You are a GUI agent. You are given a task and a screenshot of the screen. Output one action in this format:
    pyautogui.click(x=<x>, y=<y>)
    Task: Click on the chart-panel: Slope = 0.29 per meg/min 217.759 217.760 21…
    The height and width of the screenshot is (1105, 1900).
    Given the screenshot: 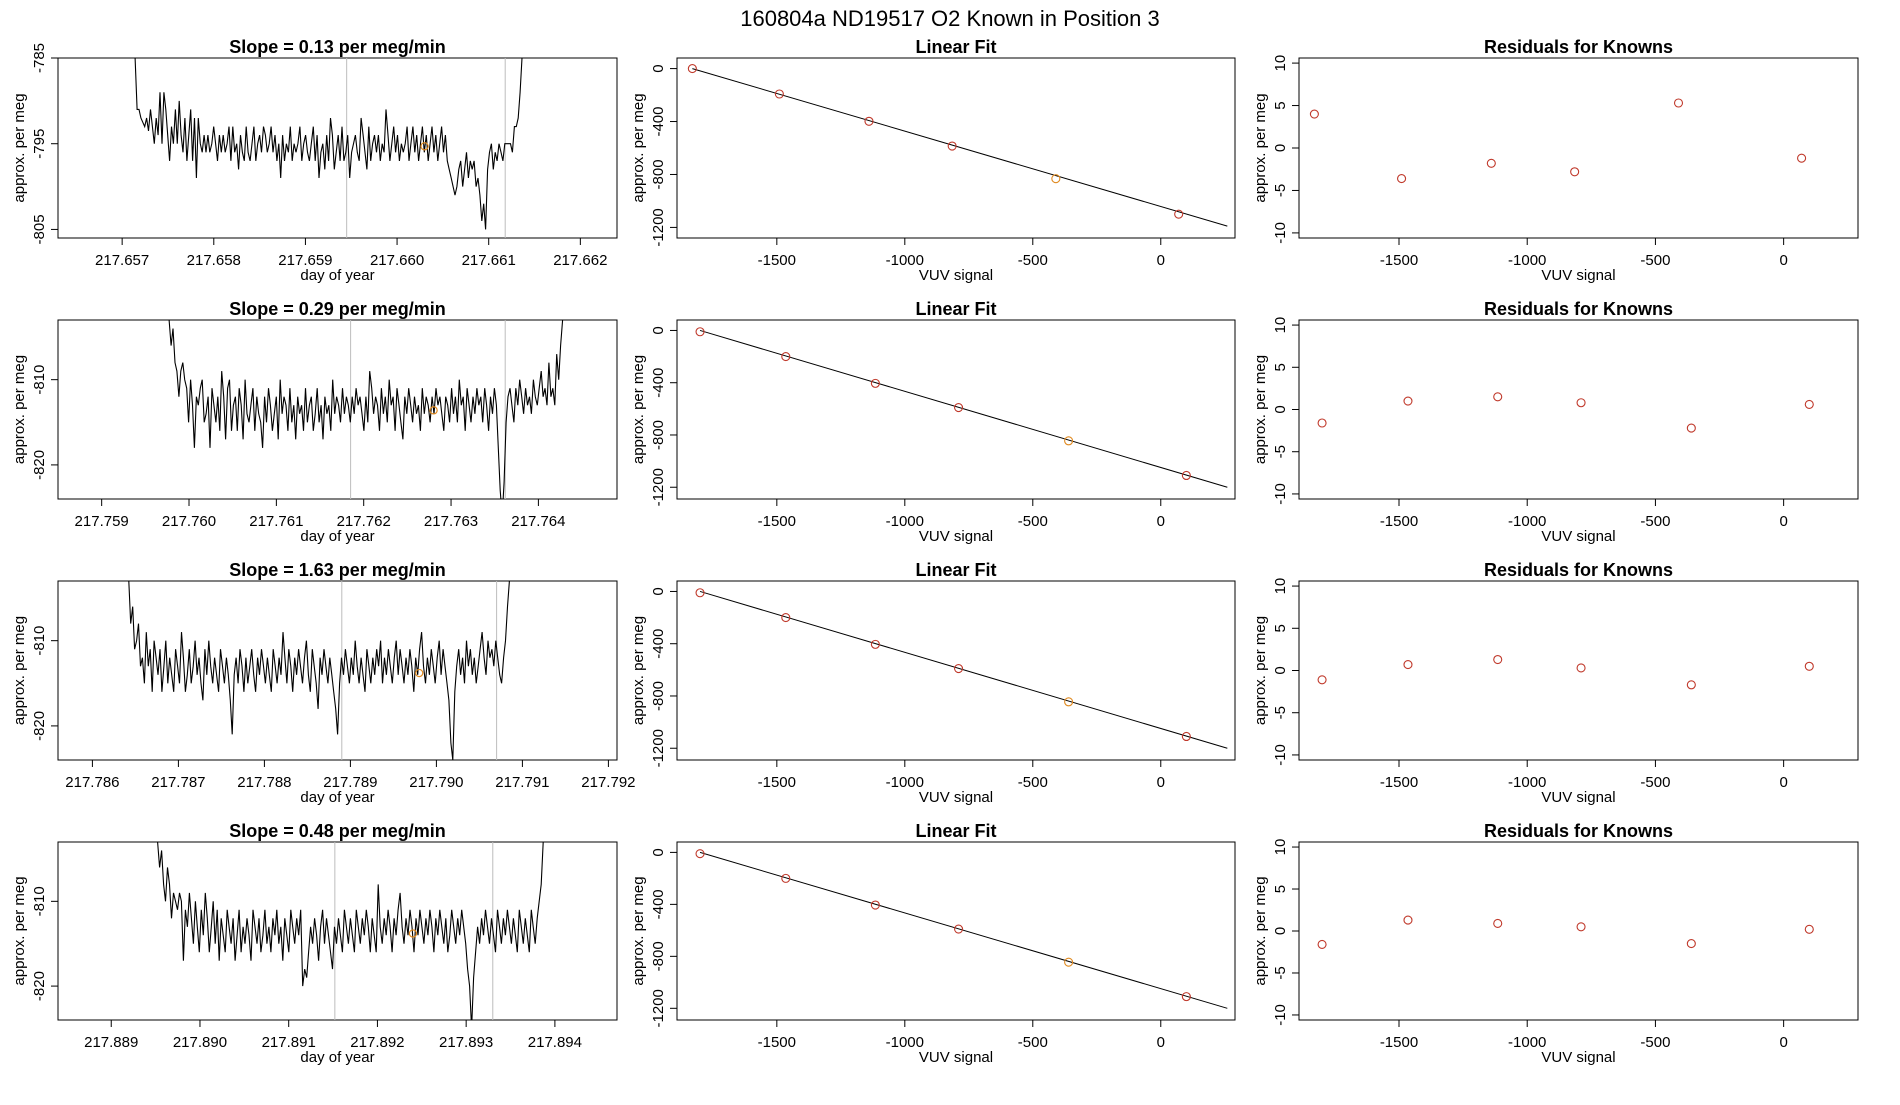 What is the action you would take?
    pyautogui.click(x=314, y=422)
    